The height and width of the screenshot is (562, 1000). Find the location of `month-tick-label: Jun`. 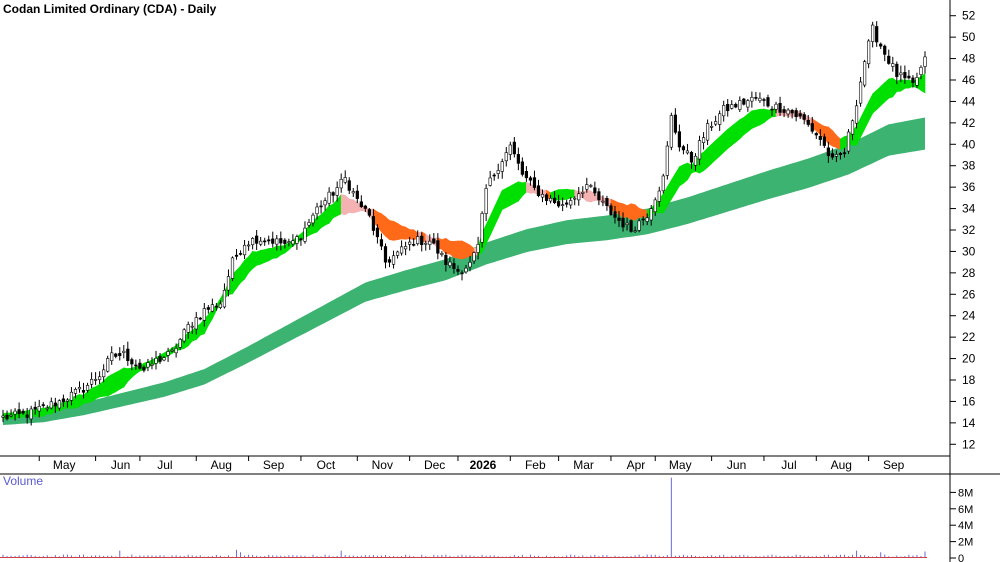

month-tick-label: Jun is located at coordinates (120, 465).